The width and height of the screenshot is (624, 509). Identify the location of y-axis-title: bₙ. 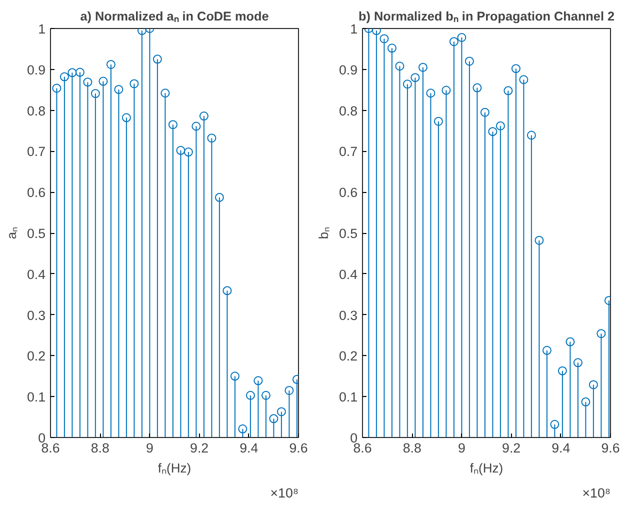
(323, 233).